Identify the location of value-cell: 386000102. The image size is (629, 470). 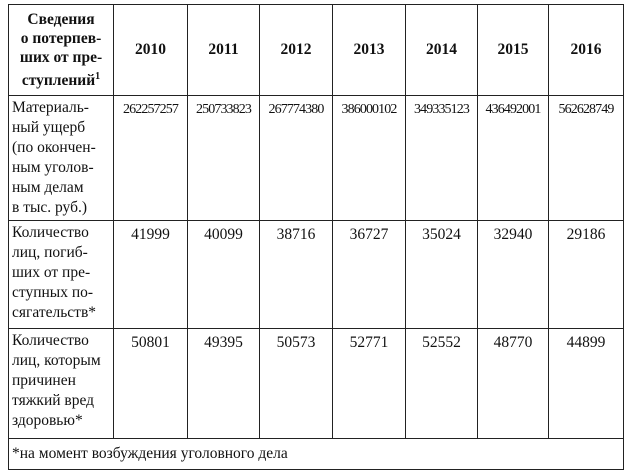
(369, 158).